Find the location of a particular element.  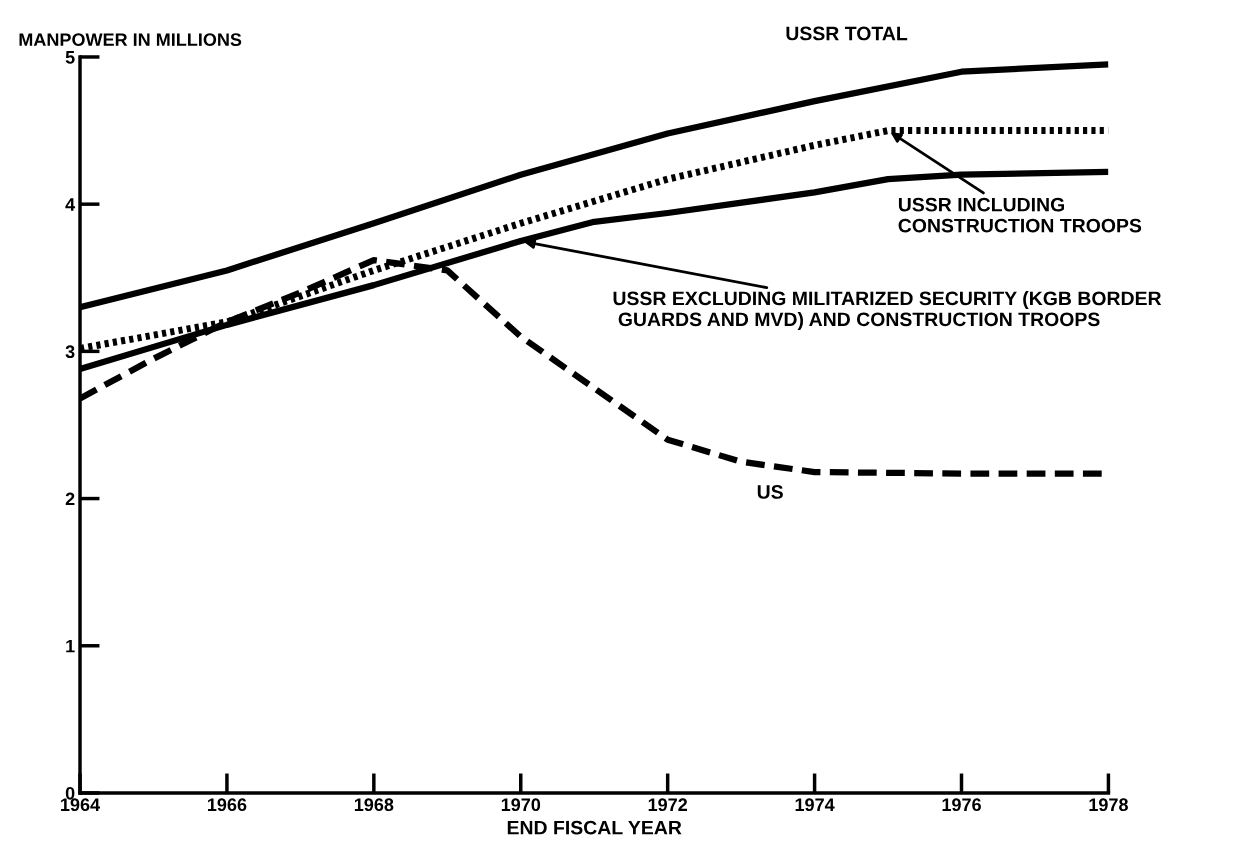

annotation: USSR EXCLUDING MILITARIZED SECURITY (KGB BORDER GUARDS AND MVD) AND CONSTRUCTION TROOPS is located at coordinates (887, 310).